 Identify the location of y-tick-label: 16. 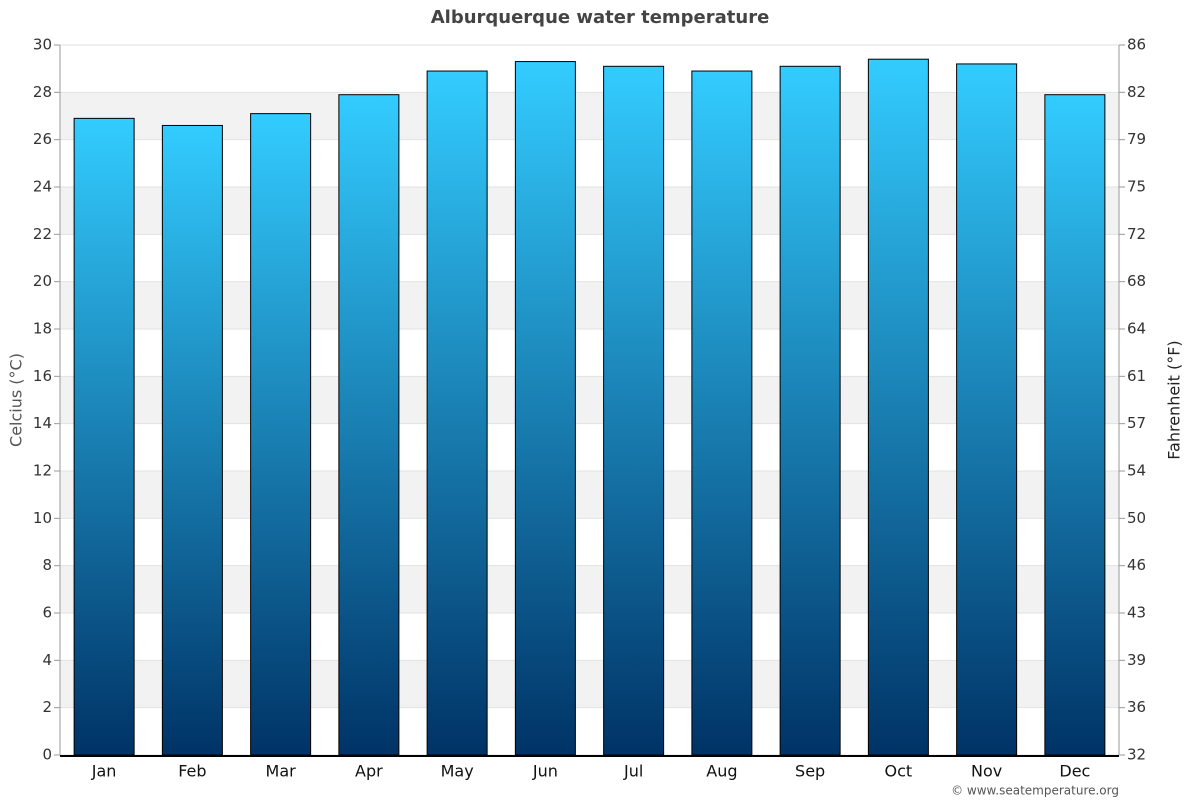
(42, 376).